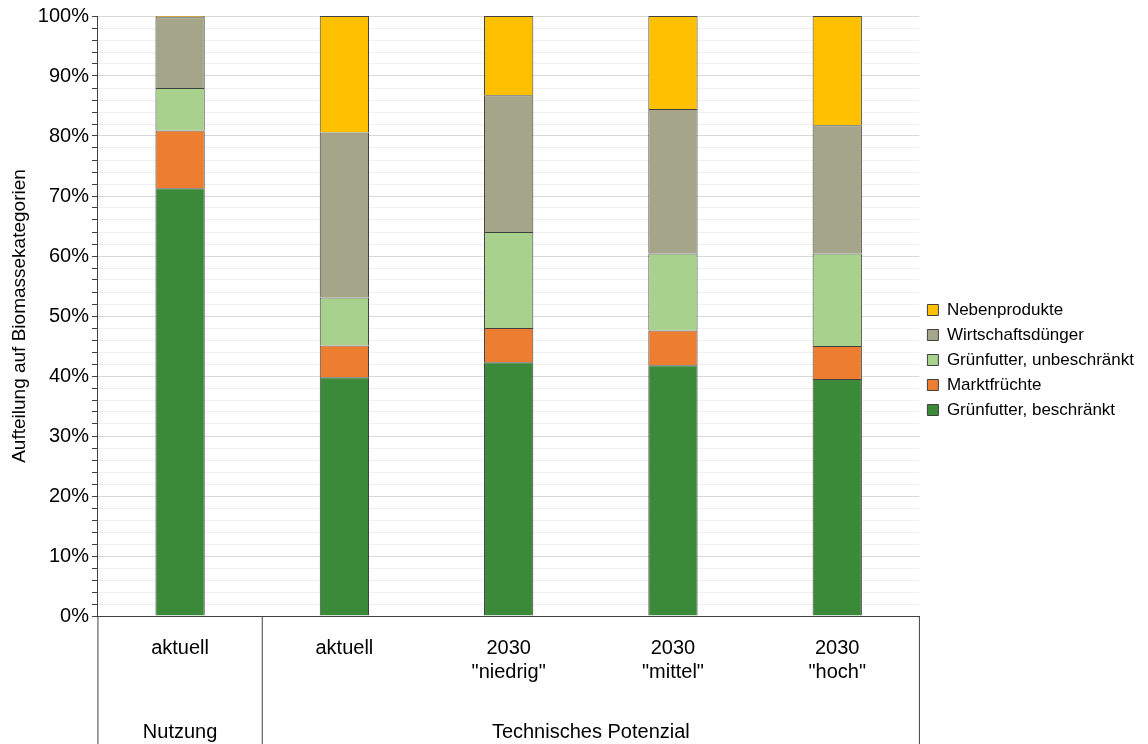 This screenshot has width=1148, height=744. What do you see at coordinates (63, 14) in the screenshot?
I see `y-tick-label: 100%` at bounding box center [63, 14].